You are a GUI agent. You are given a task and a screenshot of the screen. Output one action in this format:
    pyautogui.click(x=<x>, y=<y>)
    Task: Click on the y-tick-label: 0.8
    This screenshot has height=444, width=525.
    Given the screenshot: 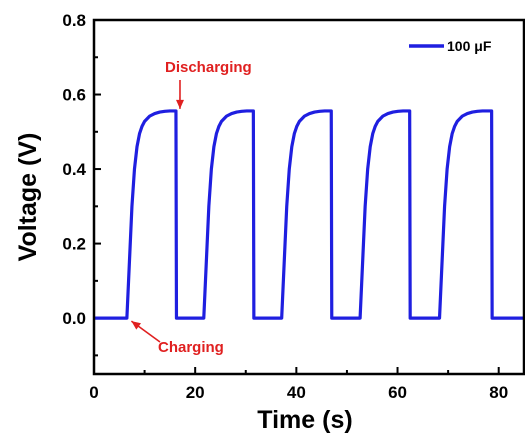 What is the action you would take?
    pyautogui.click(x=74, y=20)
    